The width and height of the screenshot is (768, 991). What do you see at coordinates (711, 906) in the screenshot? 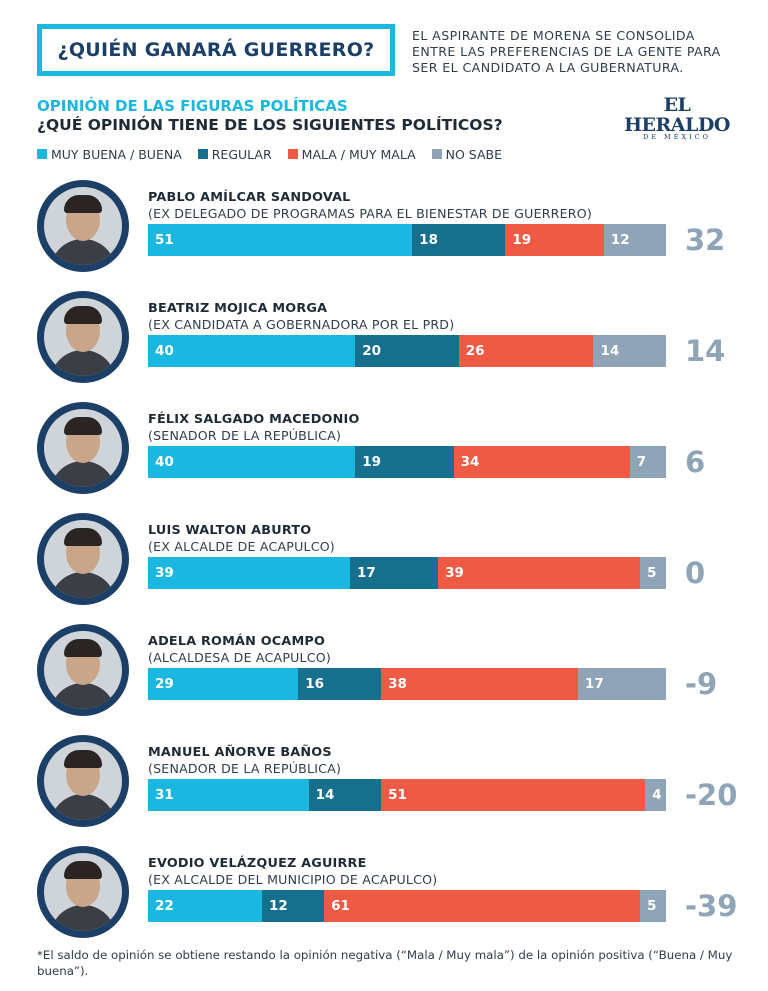
I see `net-opinion-value: -39` at bounding box center [711, 906].